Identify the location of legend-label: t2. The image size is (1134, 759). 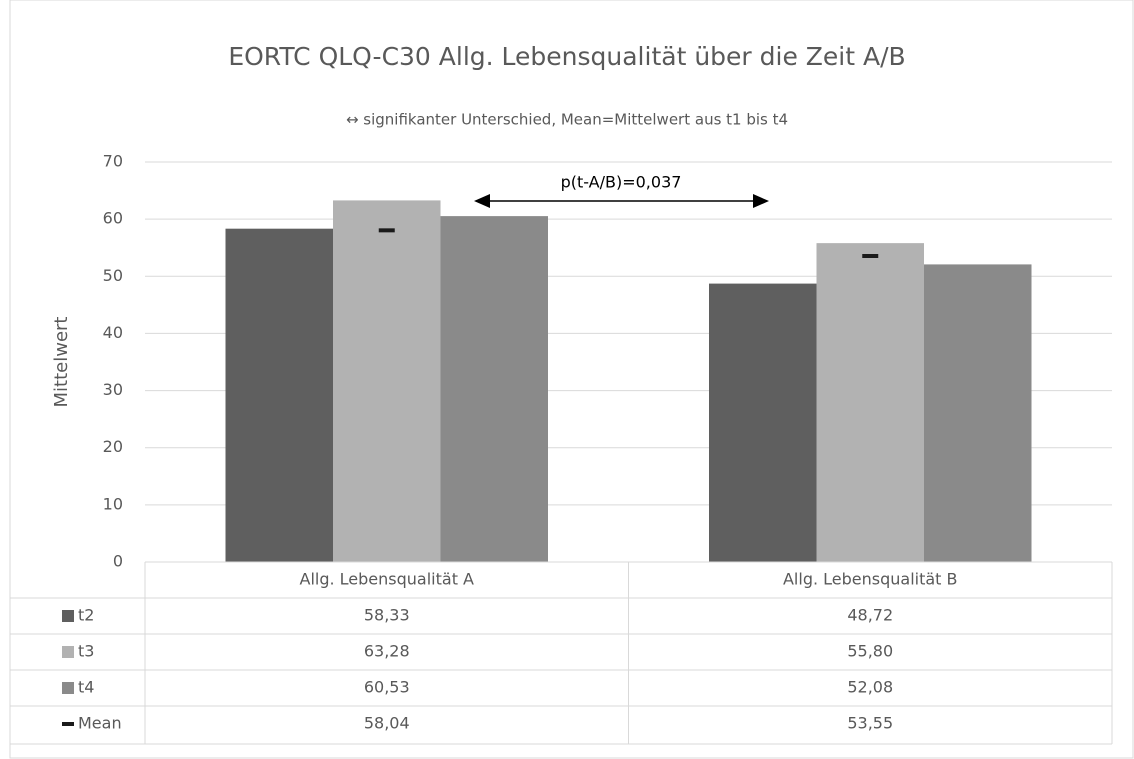
(86, 615).